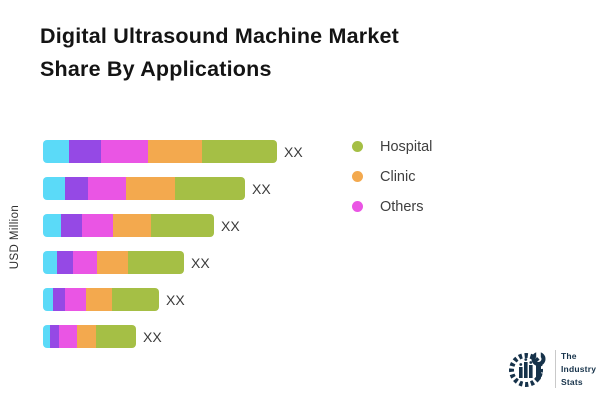  I want to click on chart-title-line2: Share By Applications, so click(156, 69).